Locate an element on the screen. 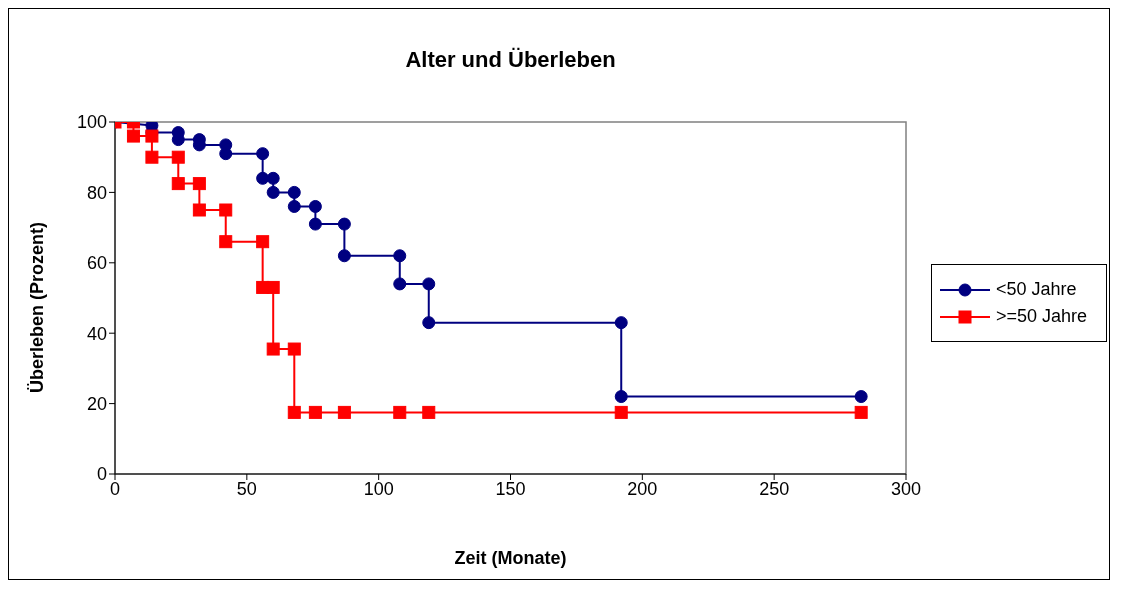 This screenshot has width=1125, height=594. legend-label: <50 Jahre is located at coordinates (1036, 289).